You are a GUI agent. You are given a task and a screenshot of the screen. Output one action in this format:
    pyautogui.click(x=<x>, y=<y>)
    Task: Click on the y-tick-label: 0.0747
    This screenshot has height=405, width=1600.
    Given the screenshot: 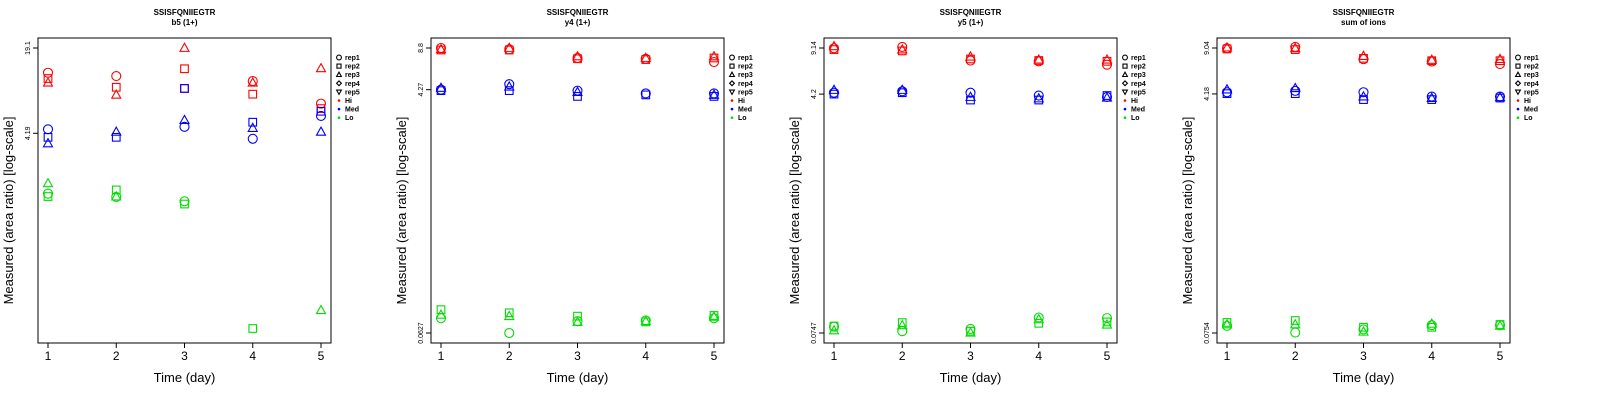 What is the action you would take?
    pyautogui.click(x=814, y=333)
    